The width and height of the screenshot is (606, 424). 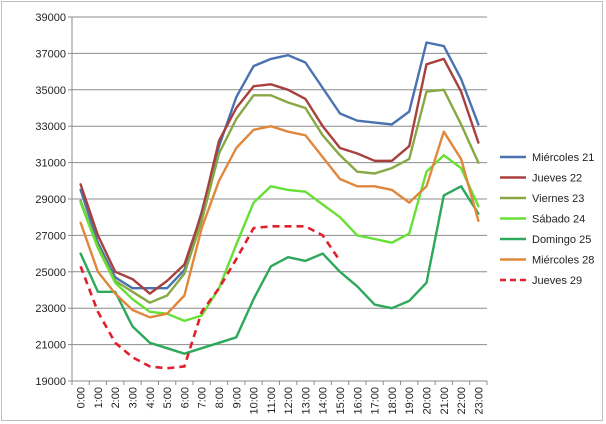 I want to click on x-tick-label: 12:00, so click(x=289, y=401).